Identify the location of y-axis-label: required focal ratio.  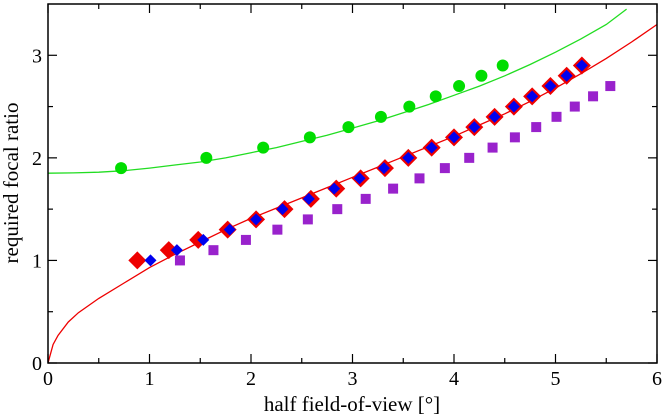
(11, 183).